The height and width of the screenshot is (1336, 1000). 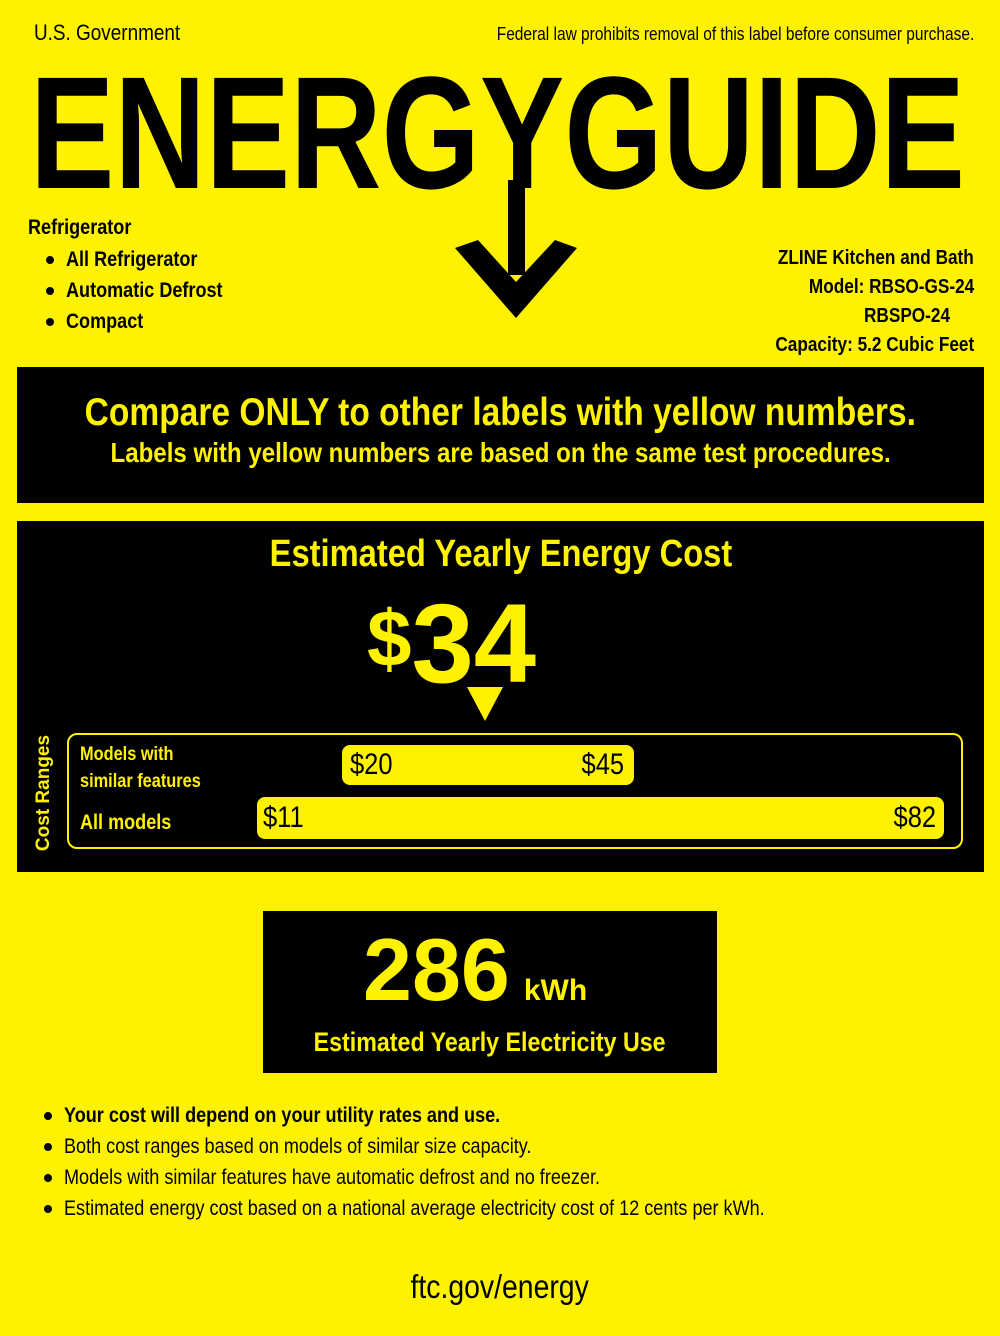 I want to click on feature-item: All Refrigerator, so click(x=146, y=259).